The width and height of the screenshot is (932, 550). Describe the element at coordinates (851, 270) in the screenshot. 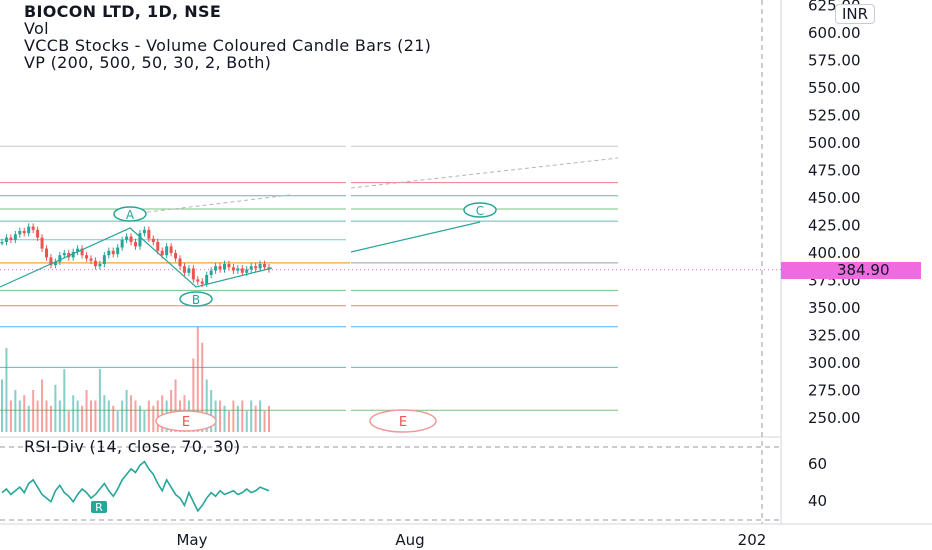

I see `last-price-tag: 384.90` at that location.